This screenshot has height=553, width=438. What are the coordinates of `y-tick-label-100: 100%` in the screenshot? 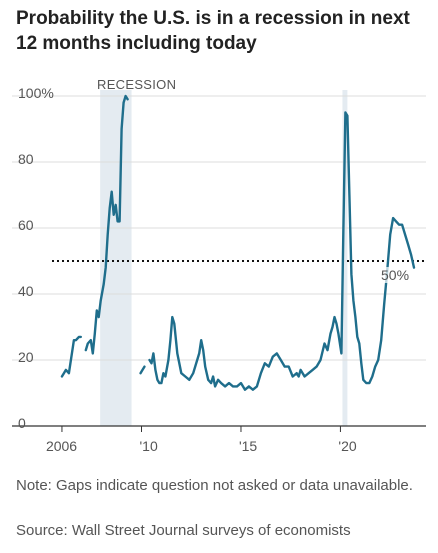 It's located at (36, 93).